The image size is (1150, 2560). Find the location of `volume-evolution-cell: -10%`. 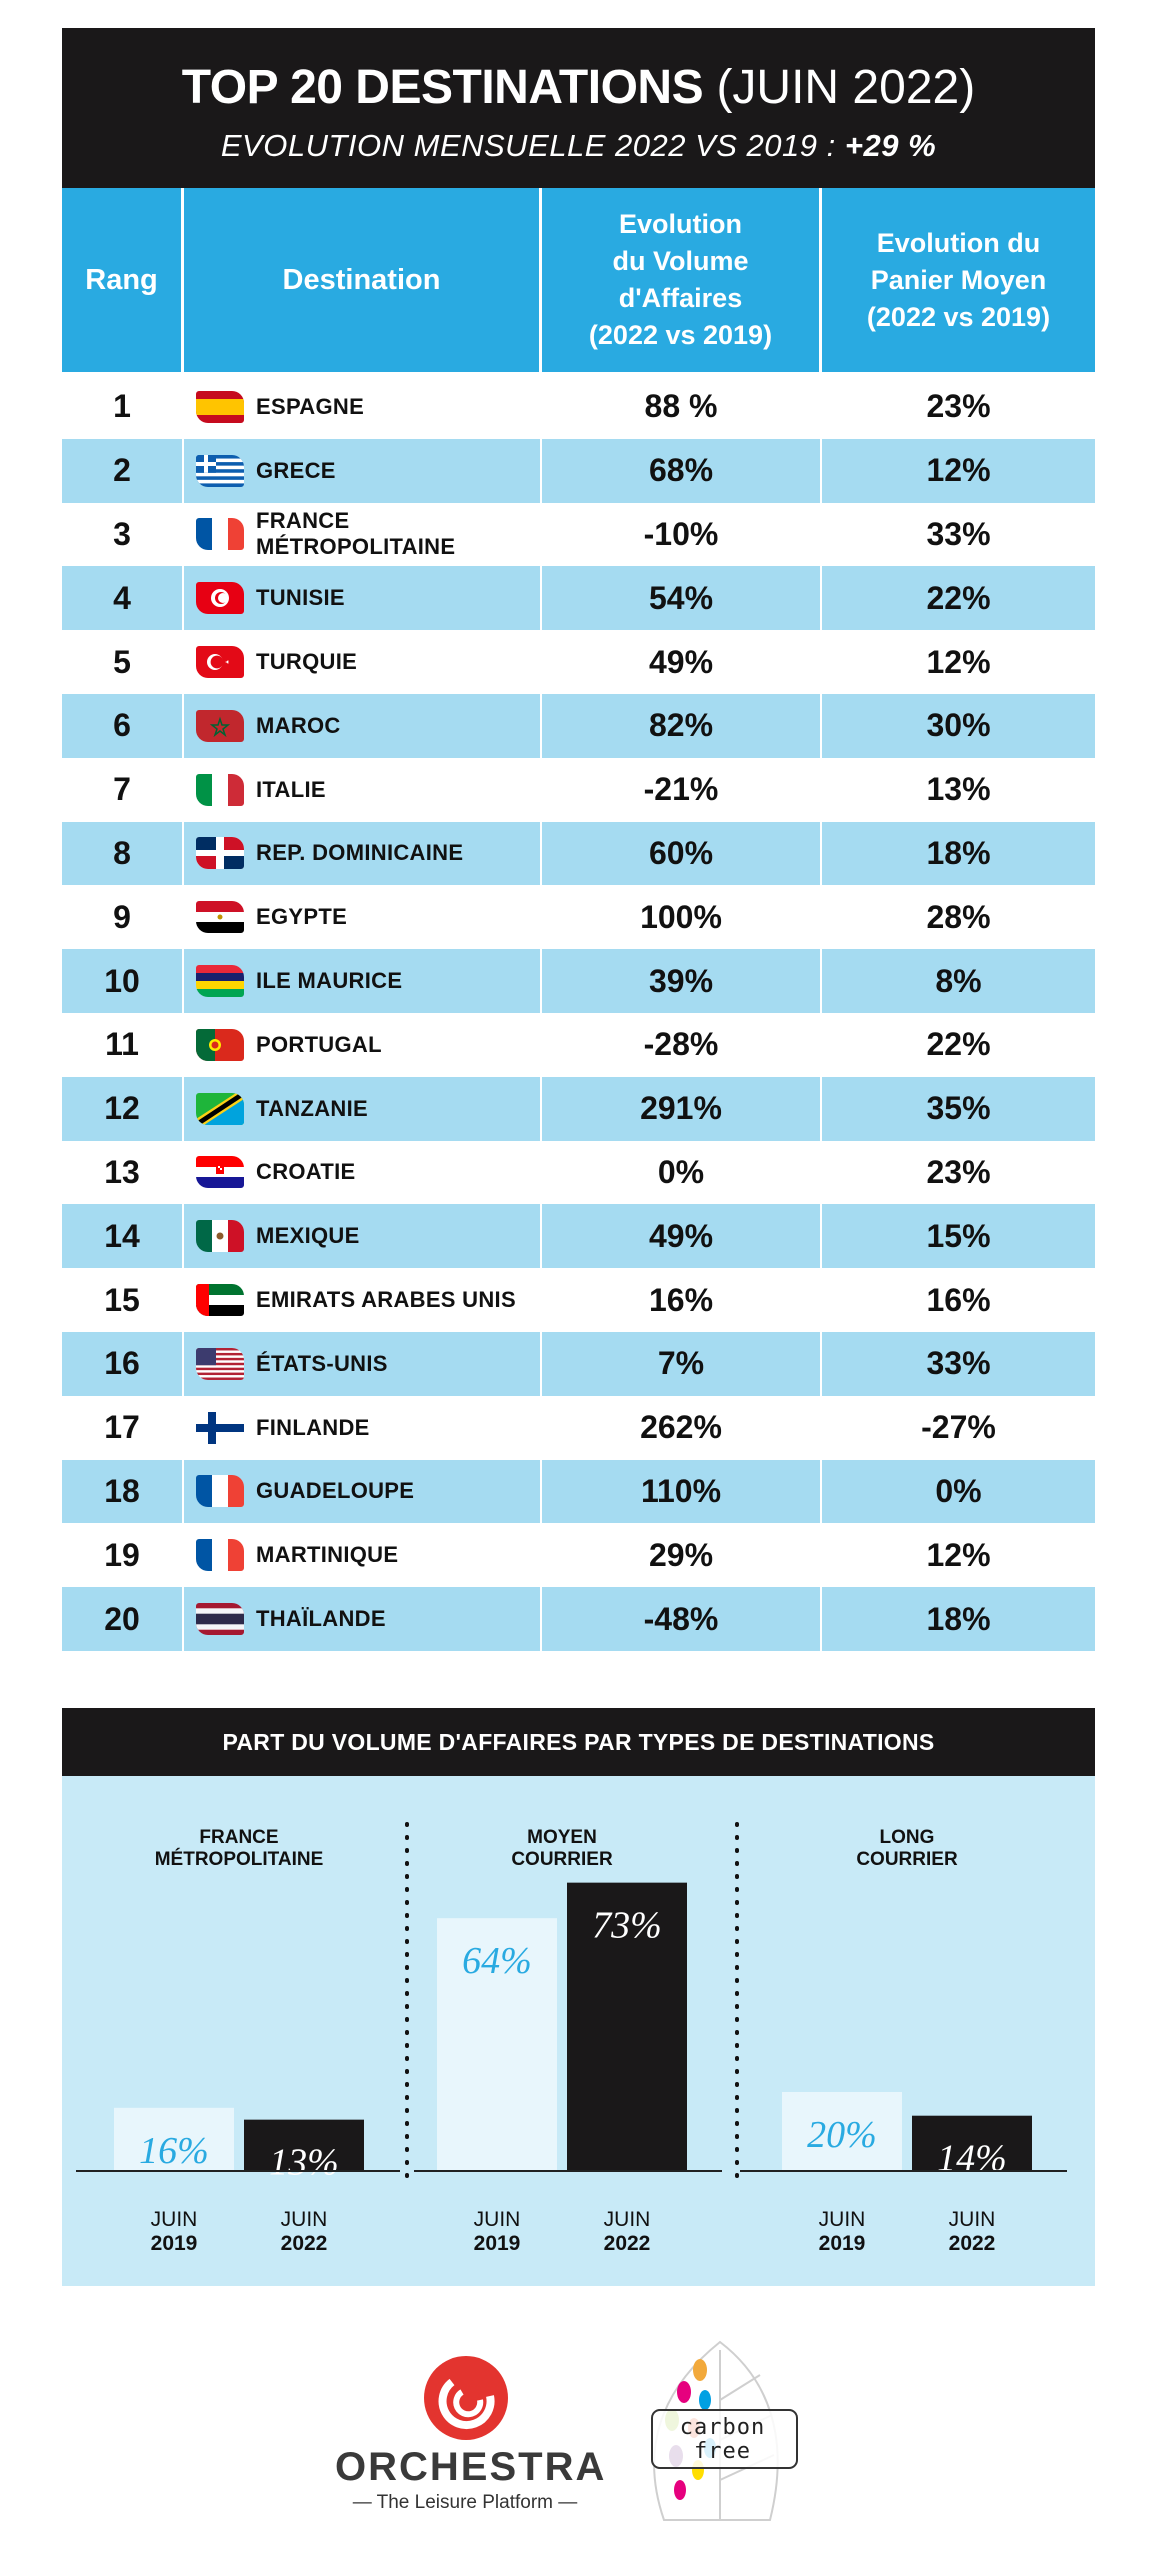

volume-evolution-cell: -10% is located at coordinates (682, 534).